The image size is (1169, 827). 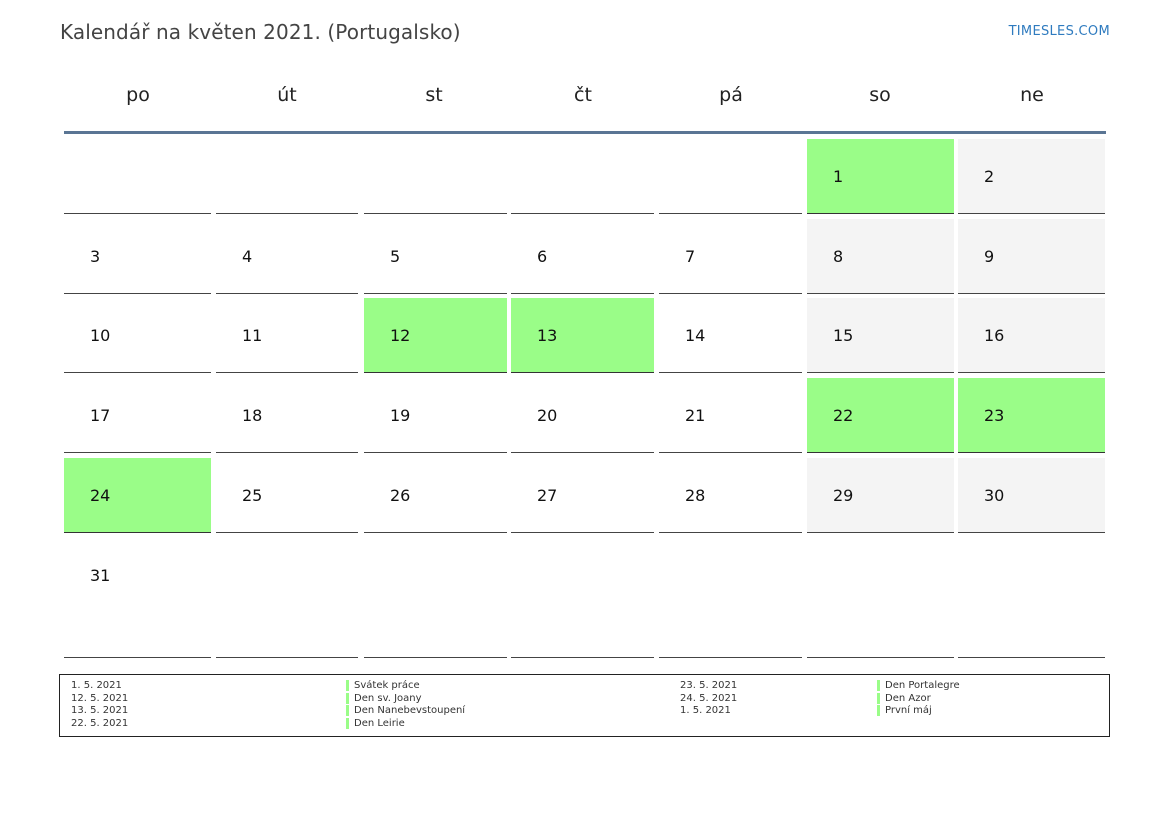 I want to click on legend-date: 13. 5. 2021, so click(x=100, y=711).